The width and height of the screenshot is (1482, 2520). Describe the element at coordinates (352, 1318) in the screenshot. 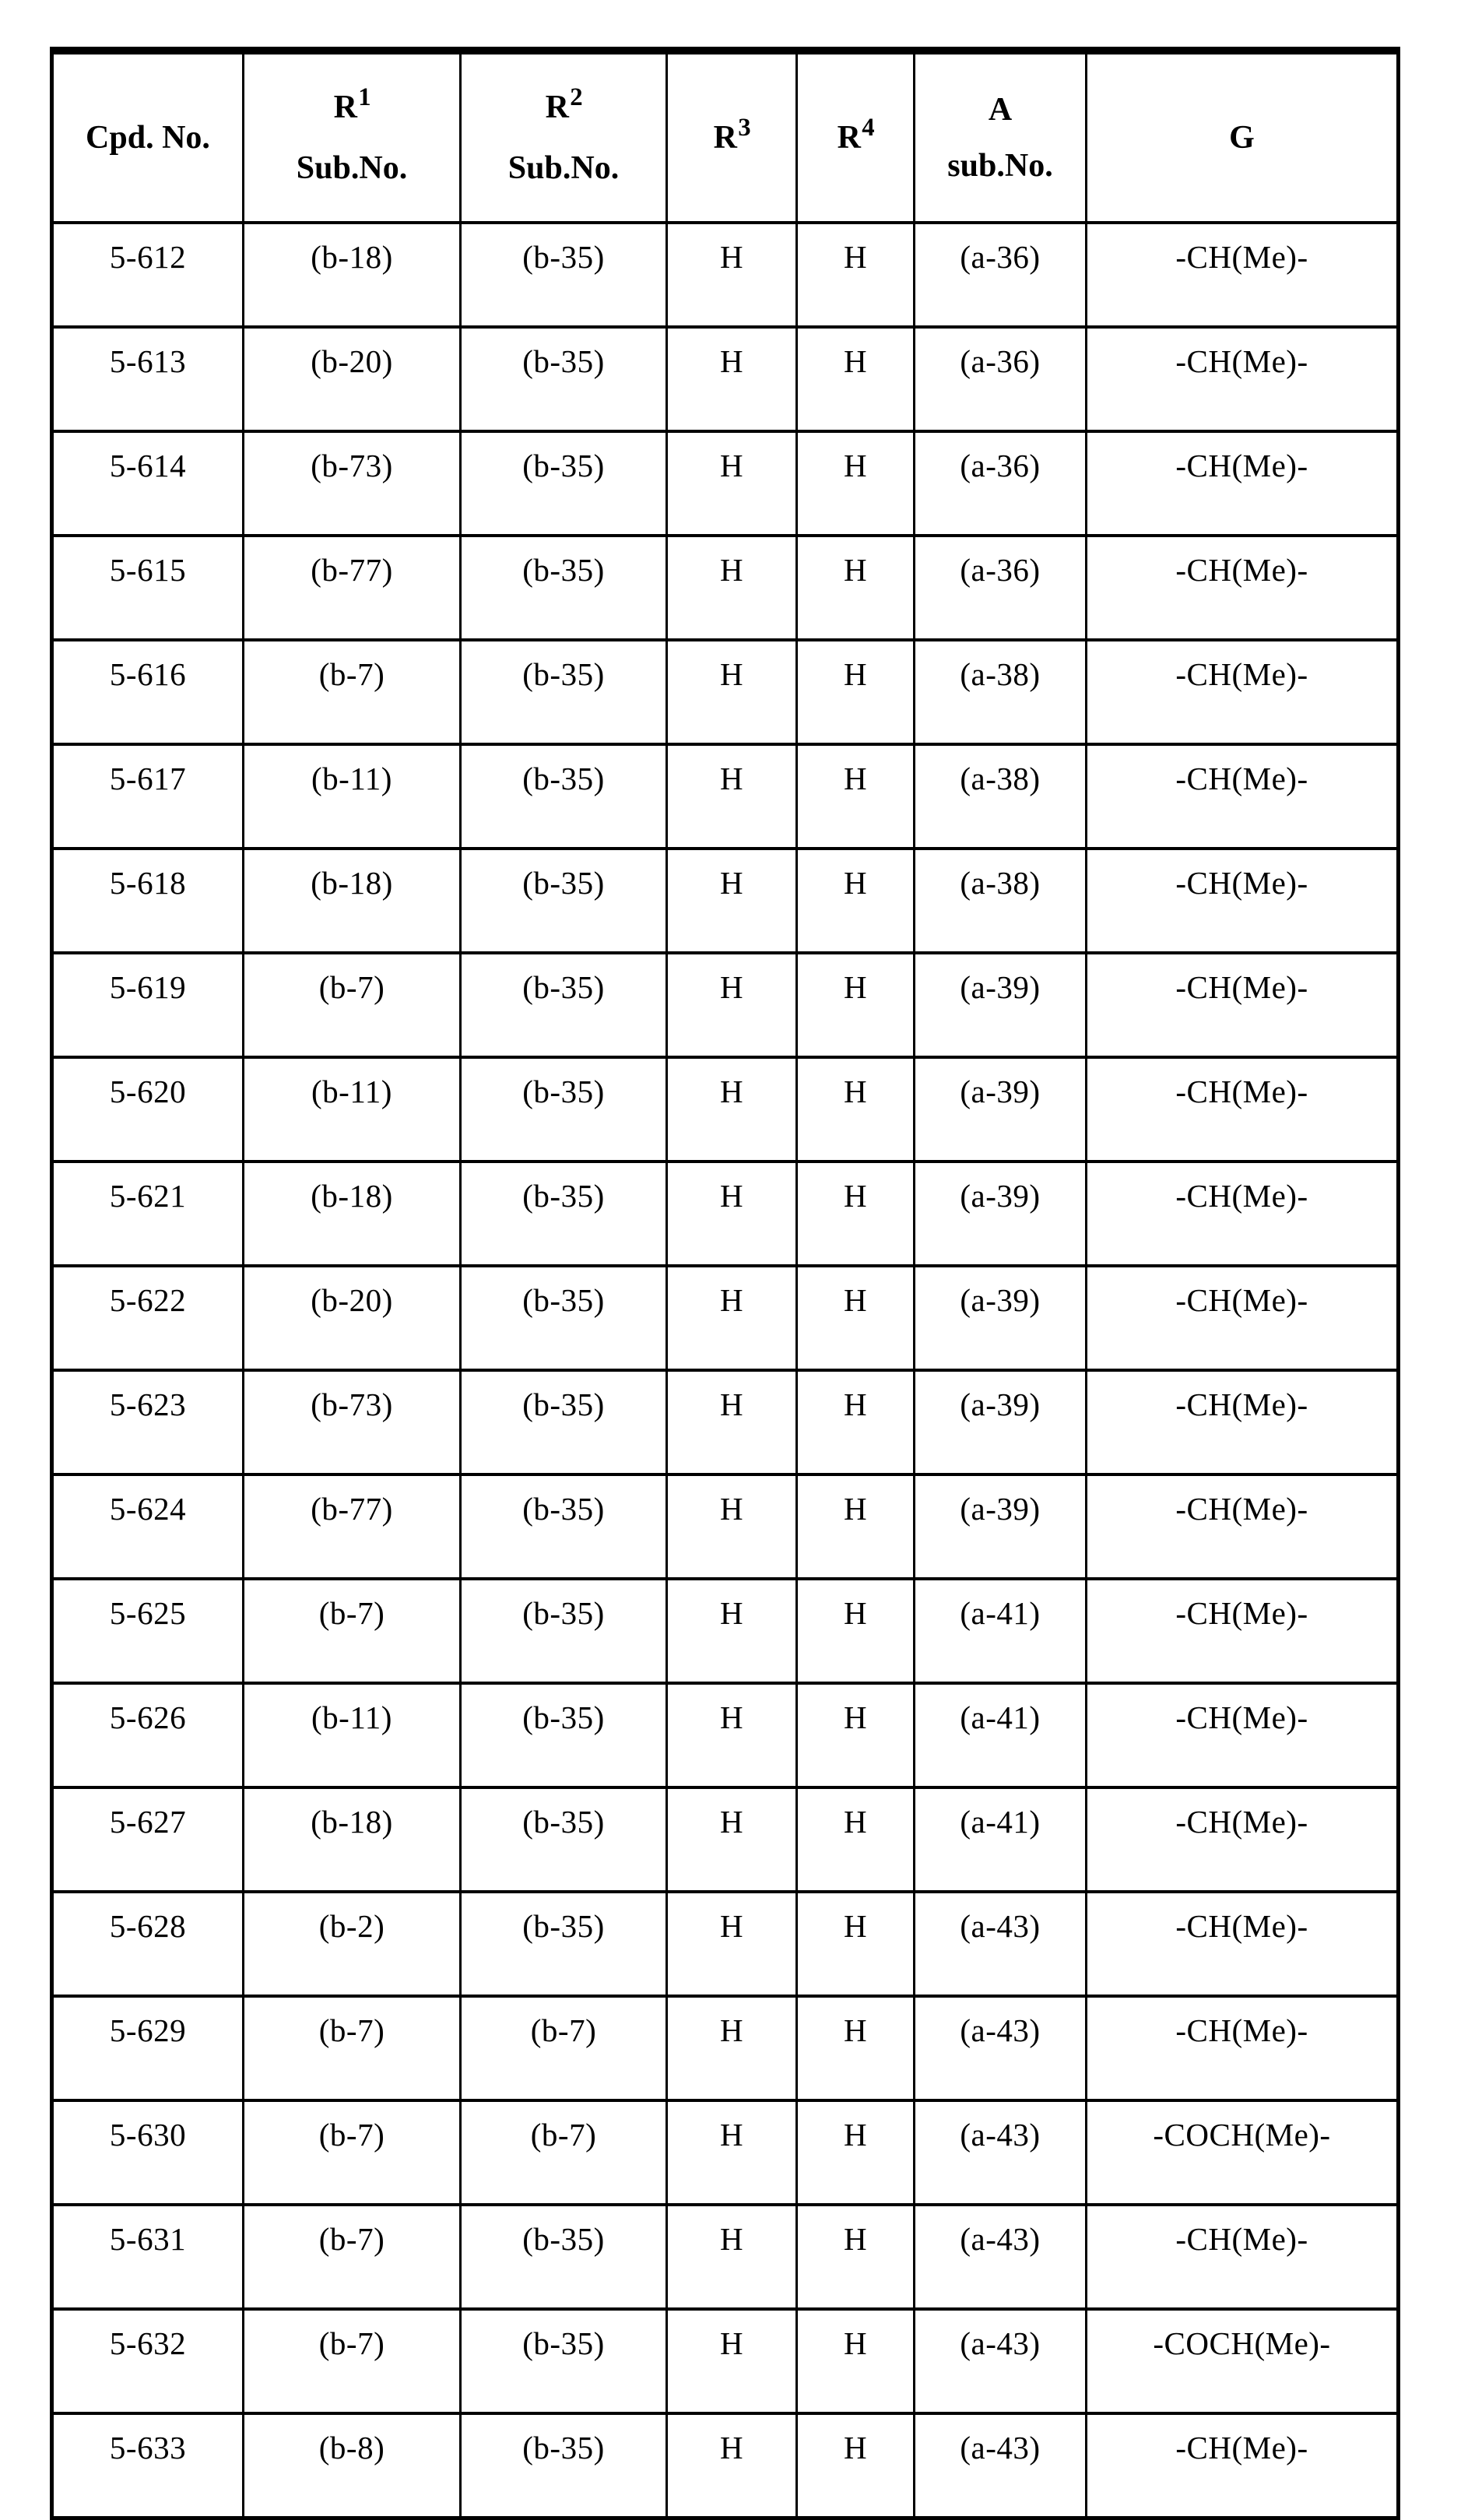

I see `cell-r1-sub-no: (b-20)` at that location.